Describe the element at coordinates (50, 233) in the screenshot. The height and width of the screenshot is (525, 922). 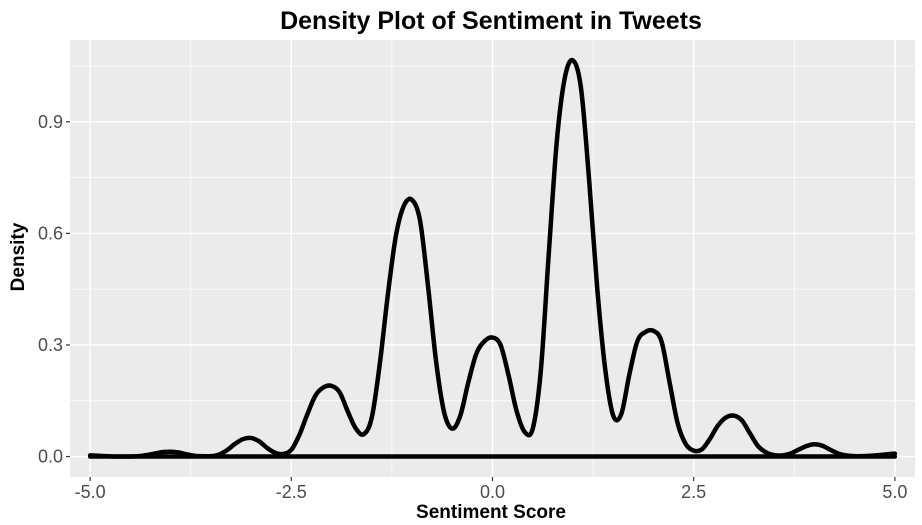
I see `y-tick-label: 0.6` at that location.